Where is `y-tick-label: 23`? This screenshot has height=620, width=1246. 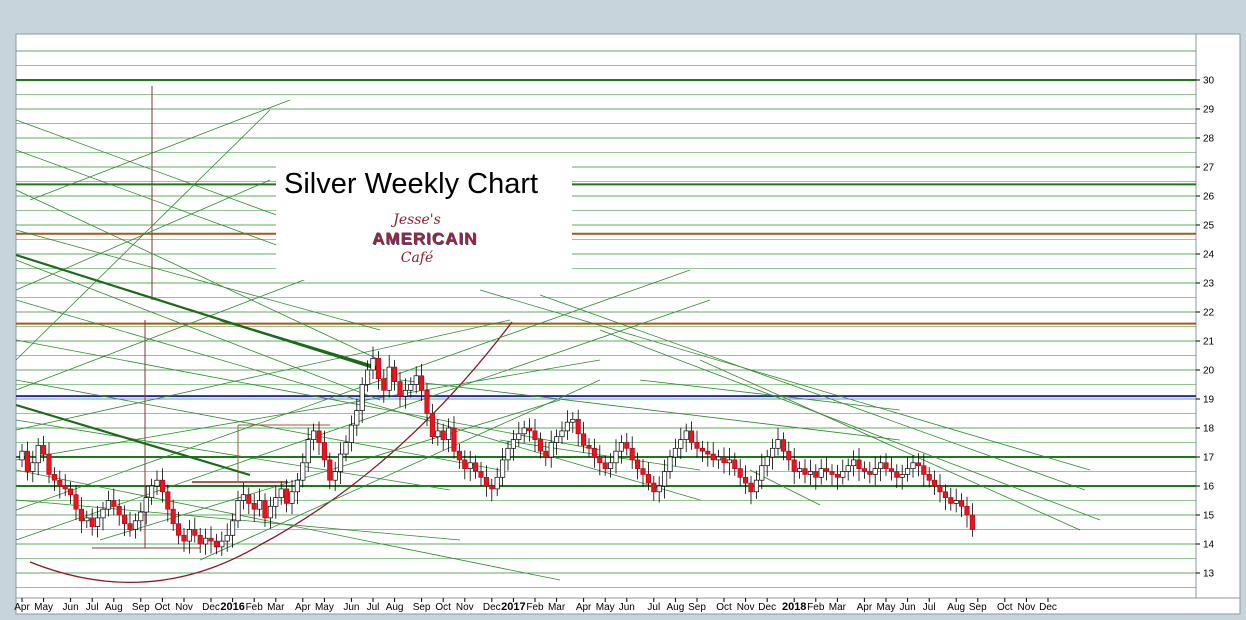 y-tick-label: 23 is located at coordinates (1209, 284).